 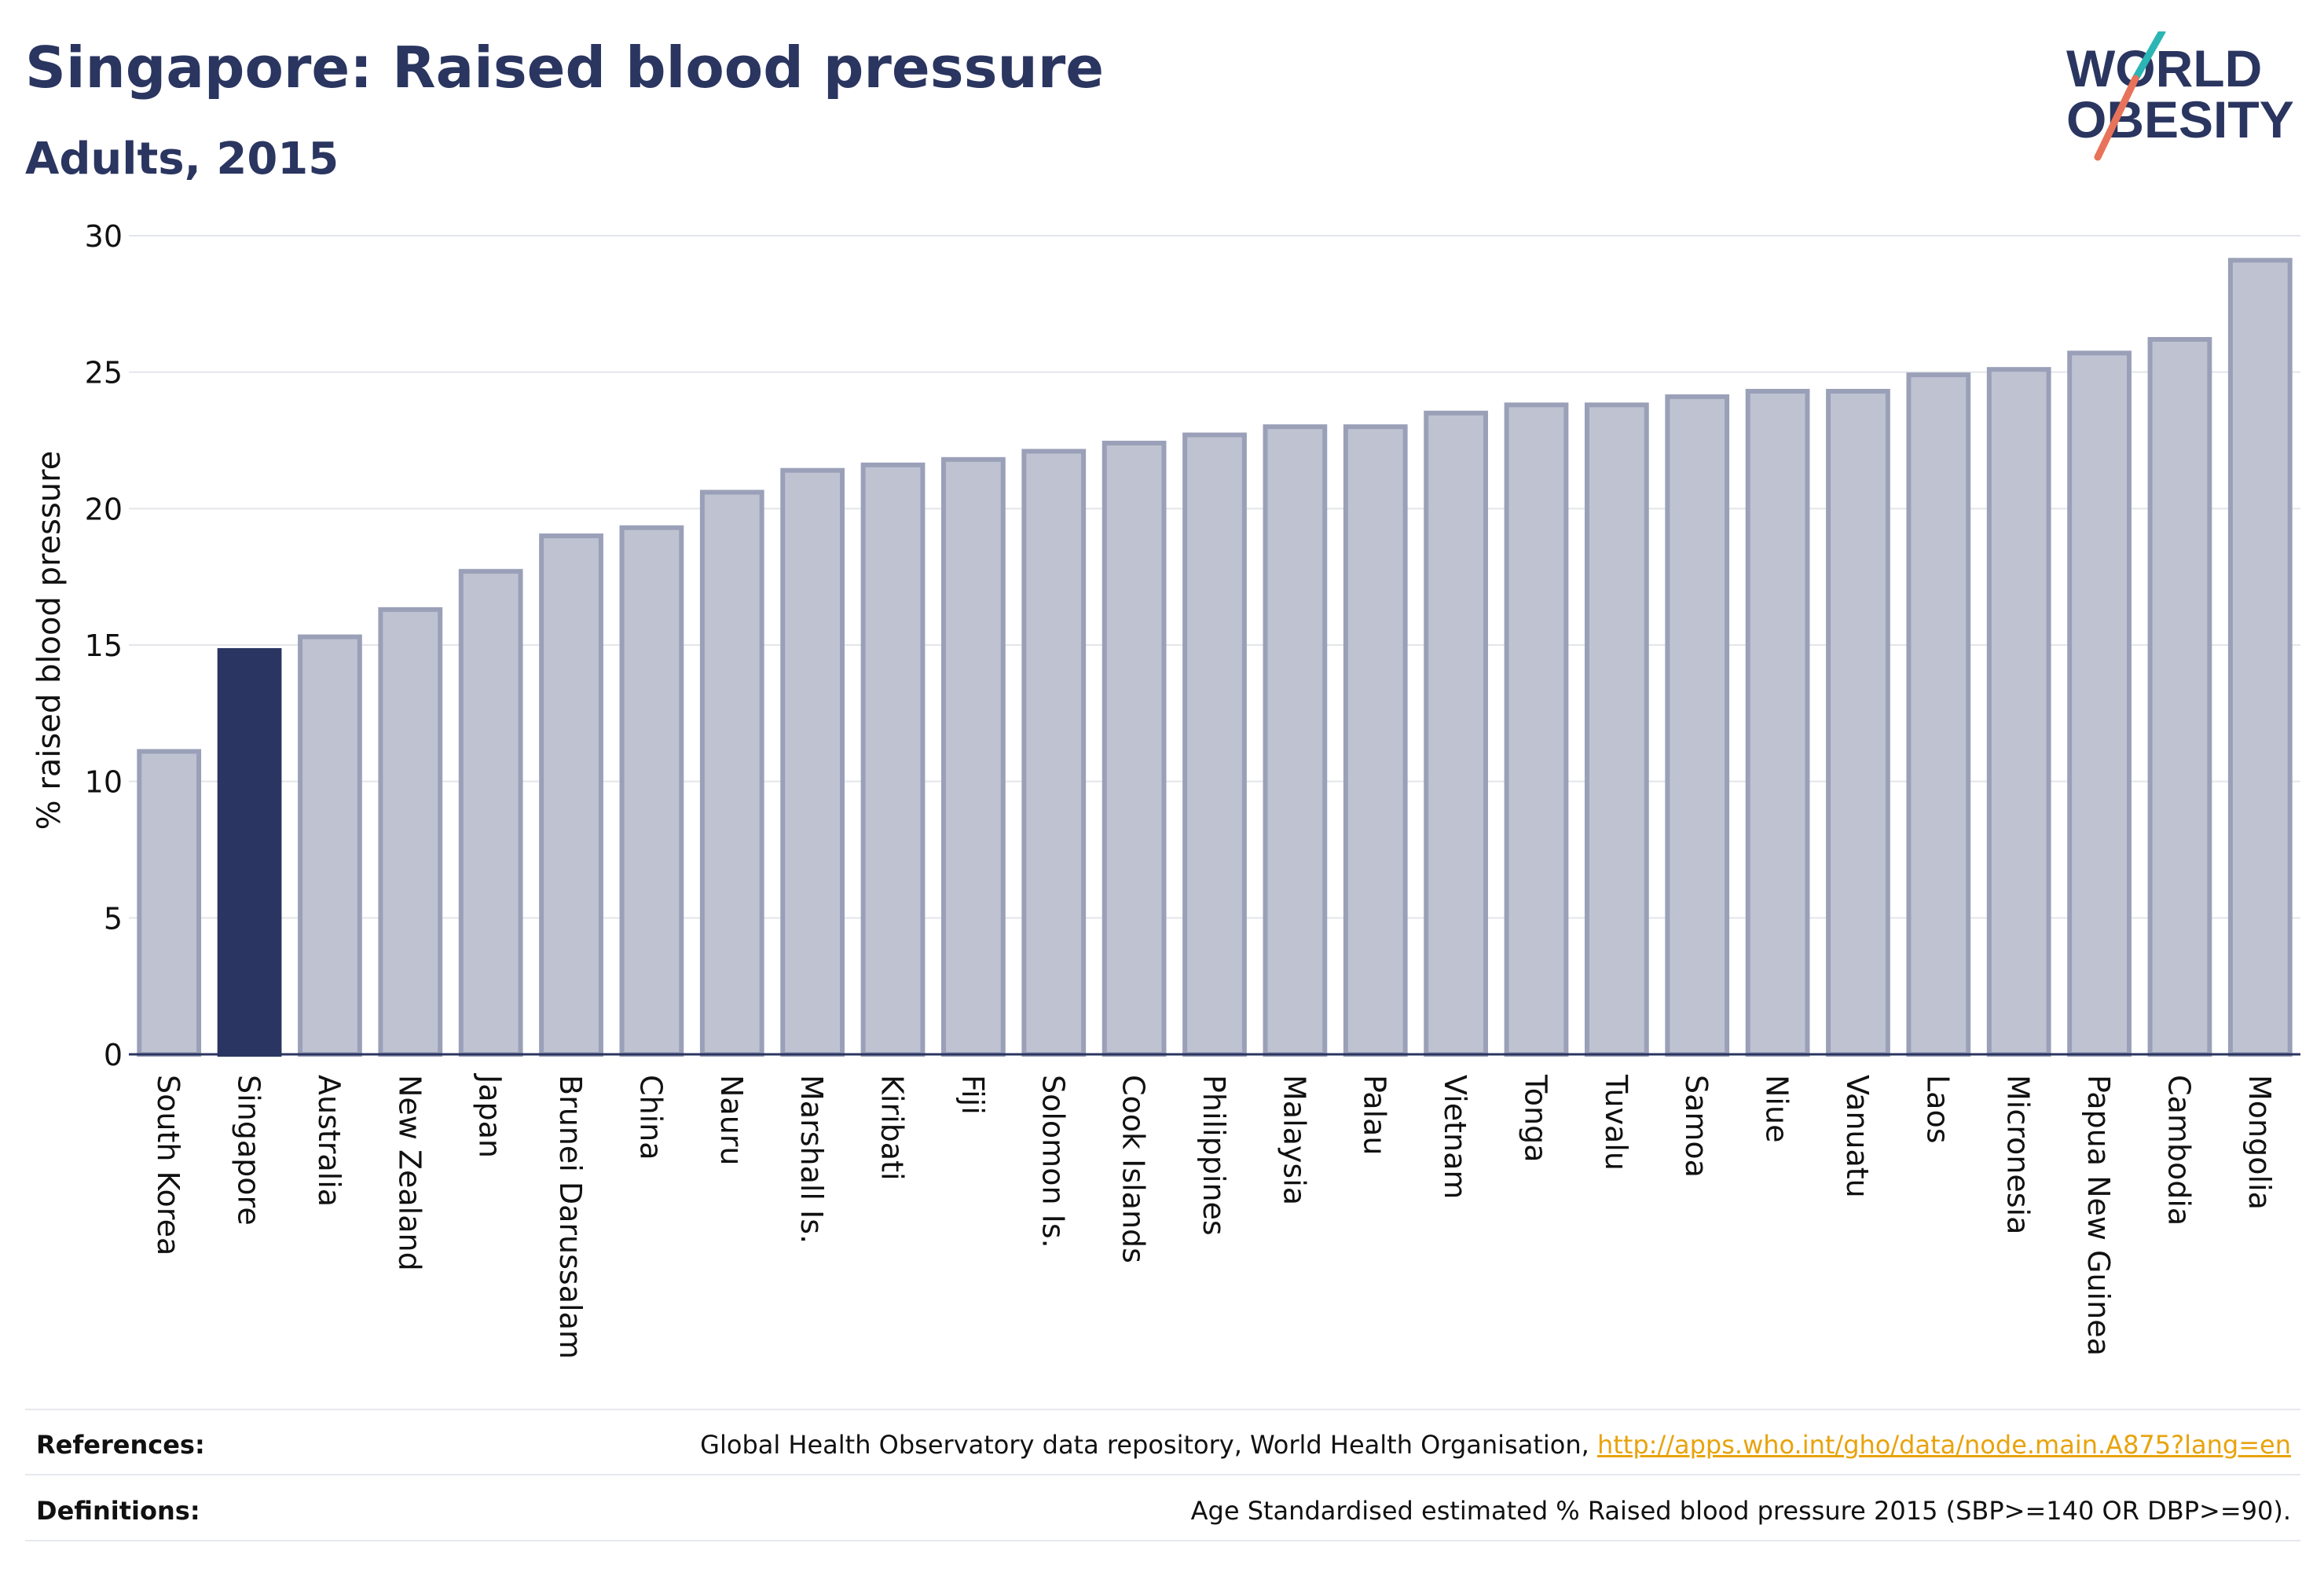 I want to click on x-tick-label: Malaysia, so click(x=1294, y=1140).